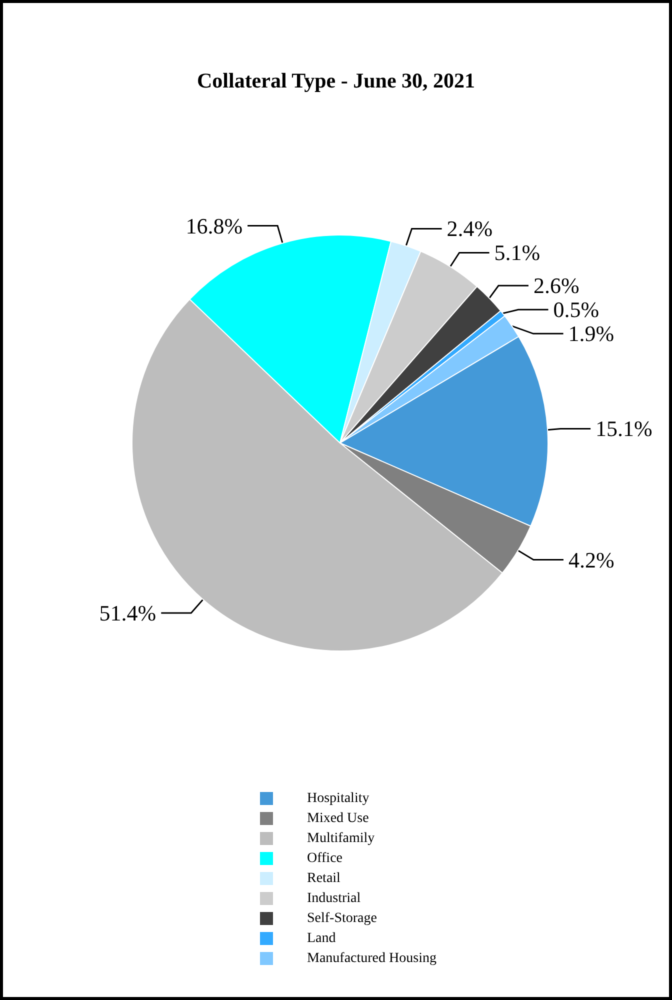 This screenshot has height=1000, width=672. Describe the element at coordinates (334, 898) in the screenshot. I see `legend-label: Industrial` at that location.